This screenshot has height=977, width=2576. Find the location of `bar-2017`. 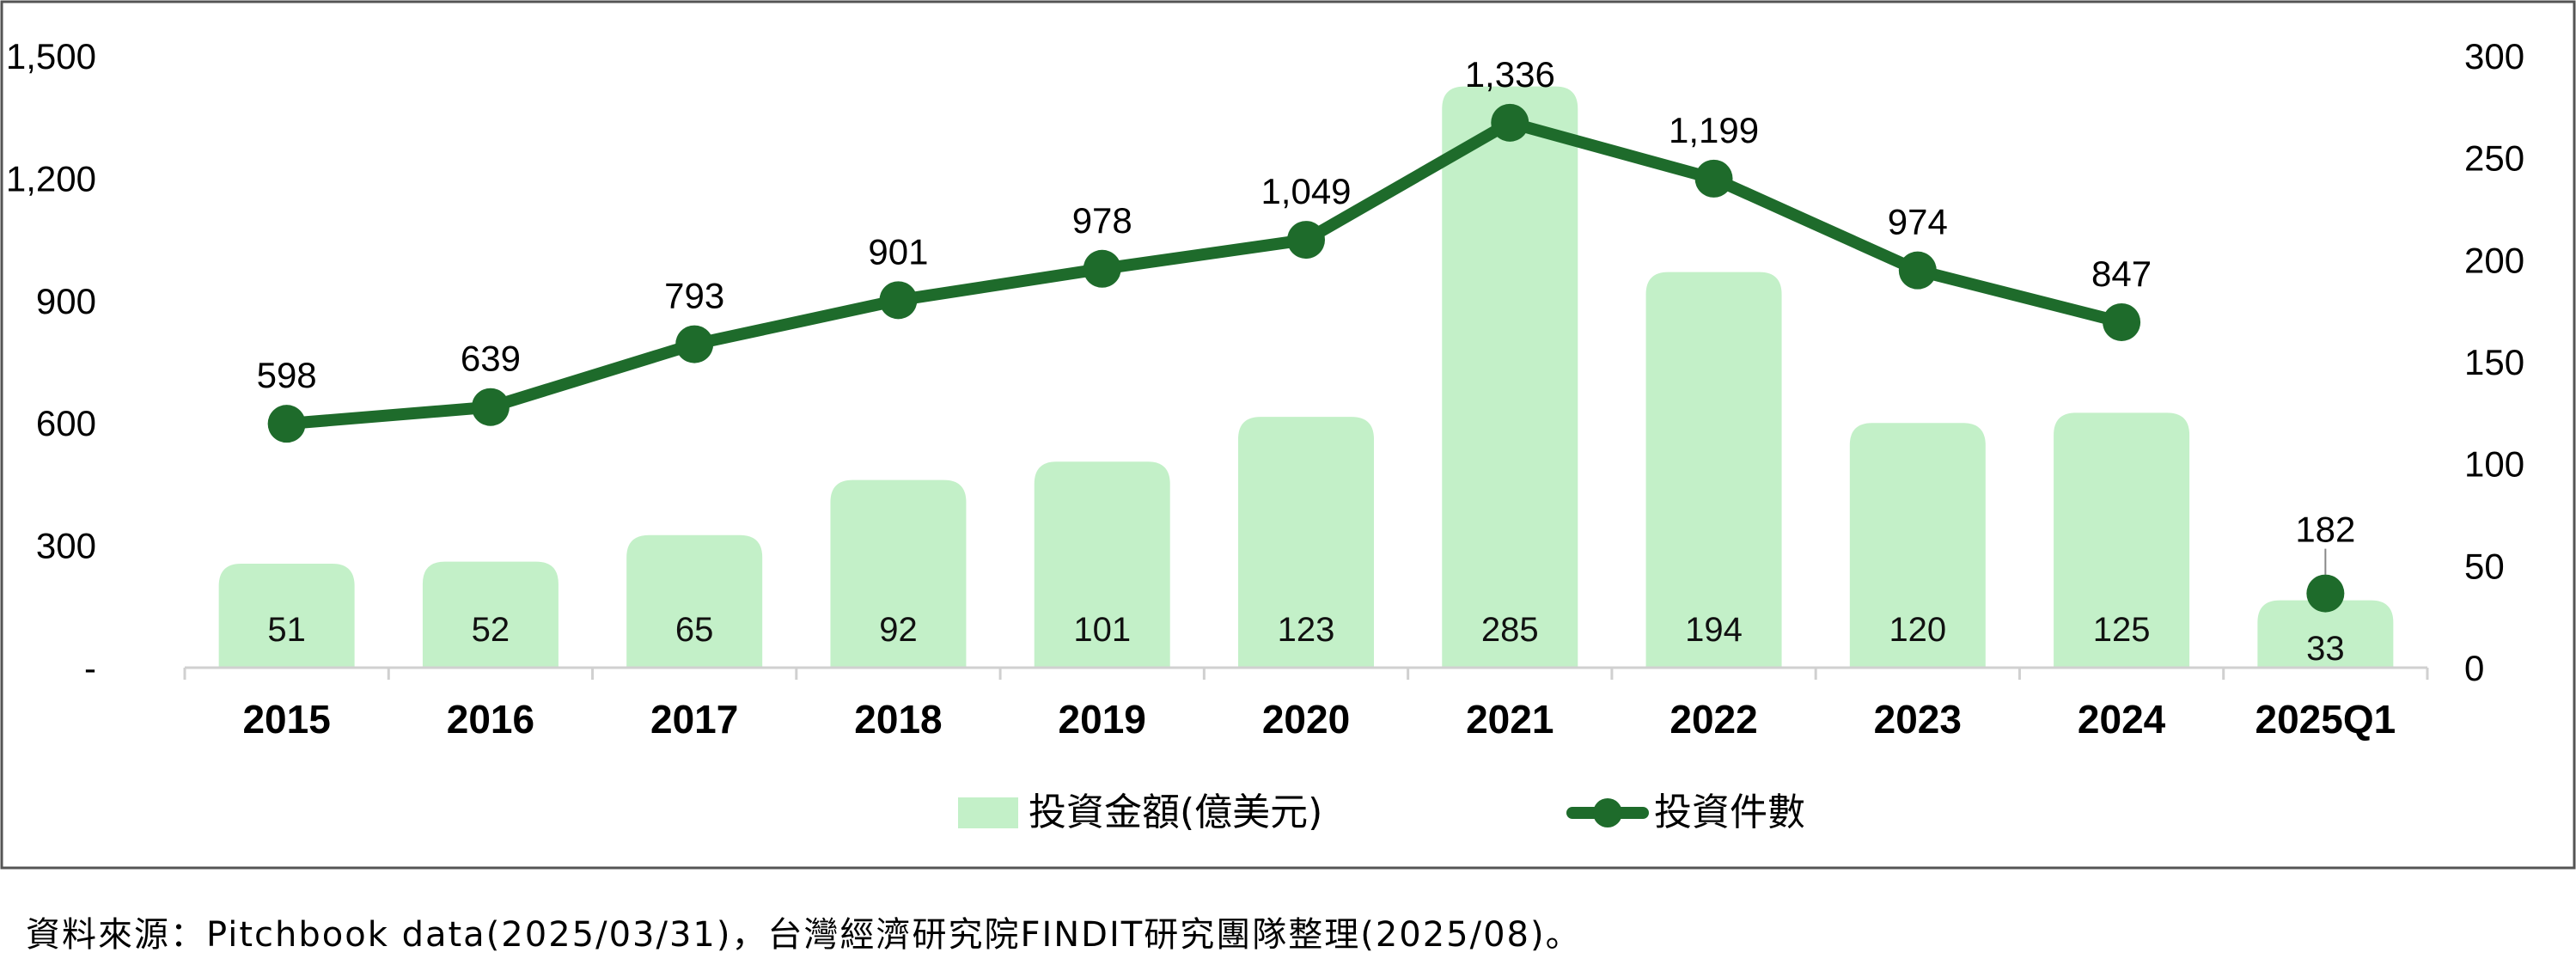

bar-2017 is located at coordinates (694, 601).